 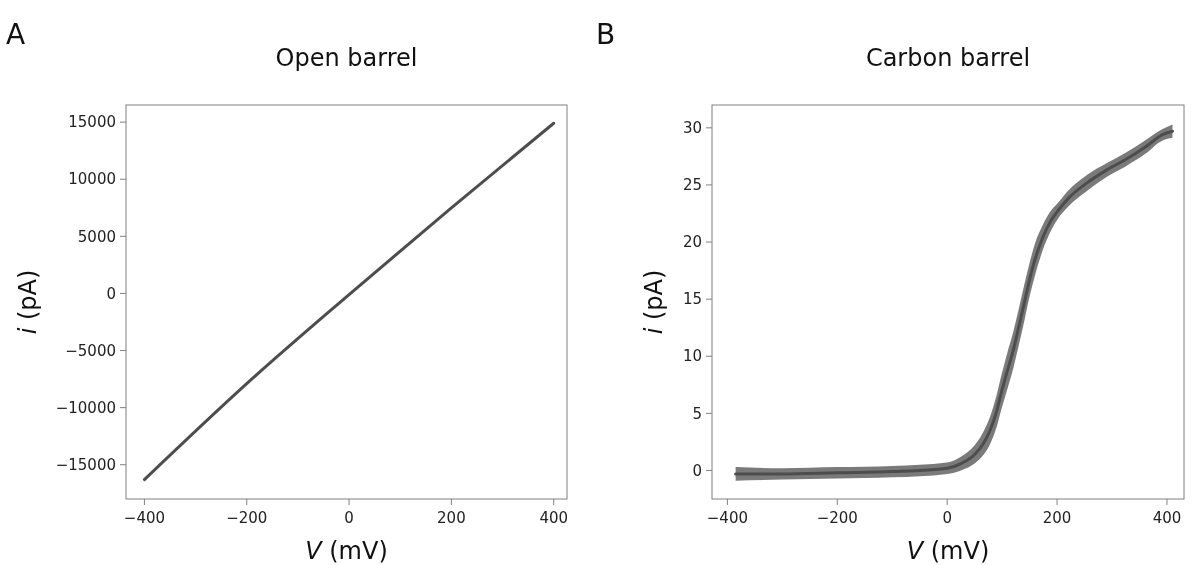 I want to click on y-tick-label: 5000, so click(x=96, y=236).